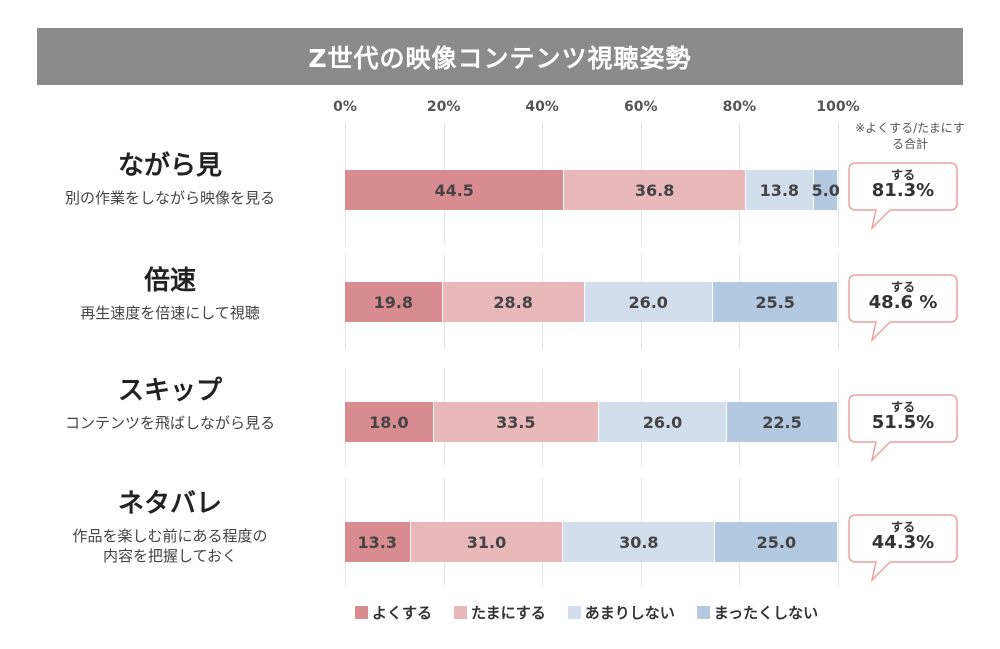  What do you see at coordinates (345, 107) in the screenshot?
I see `x-tick-label: 0%` at bounding box center [345, 107].